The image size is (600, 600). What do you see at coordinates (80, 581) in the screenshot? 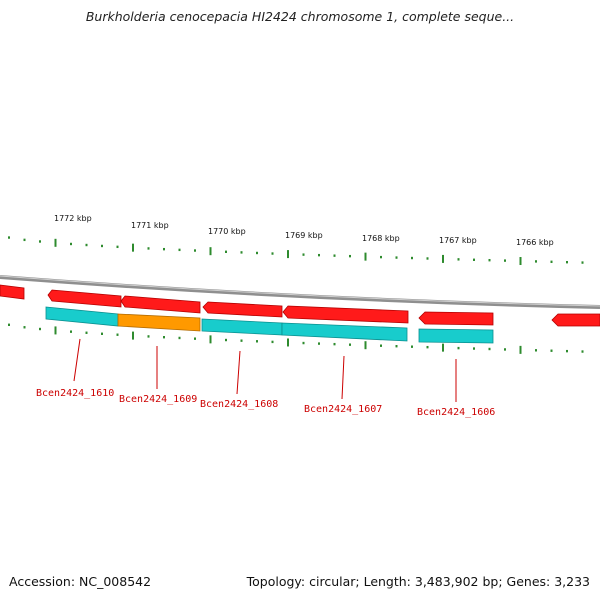
I see `accession-text: Accession: NC_008542` at bounding box center [80, 581].